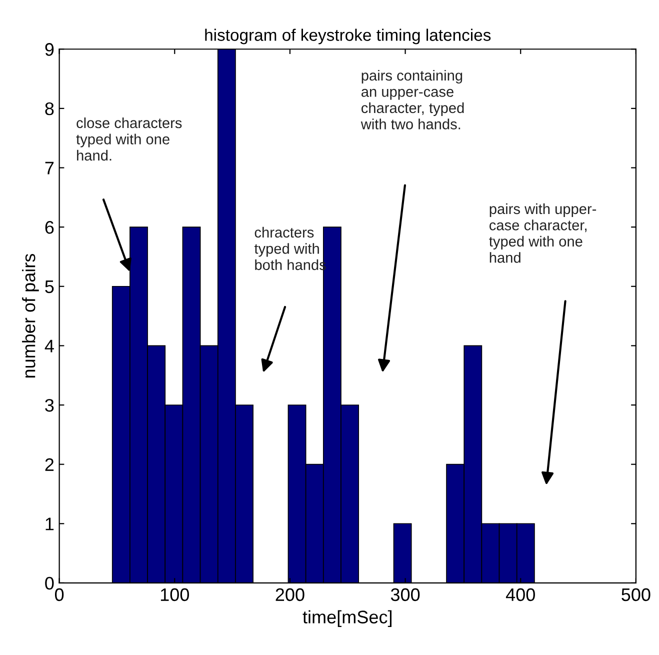 The height and width of the screenshot is (655, 659). Describe the element at coordinates (636, 595) in the screenshot. I see `x-tick-label: 500` at that location.